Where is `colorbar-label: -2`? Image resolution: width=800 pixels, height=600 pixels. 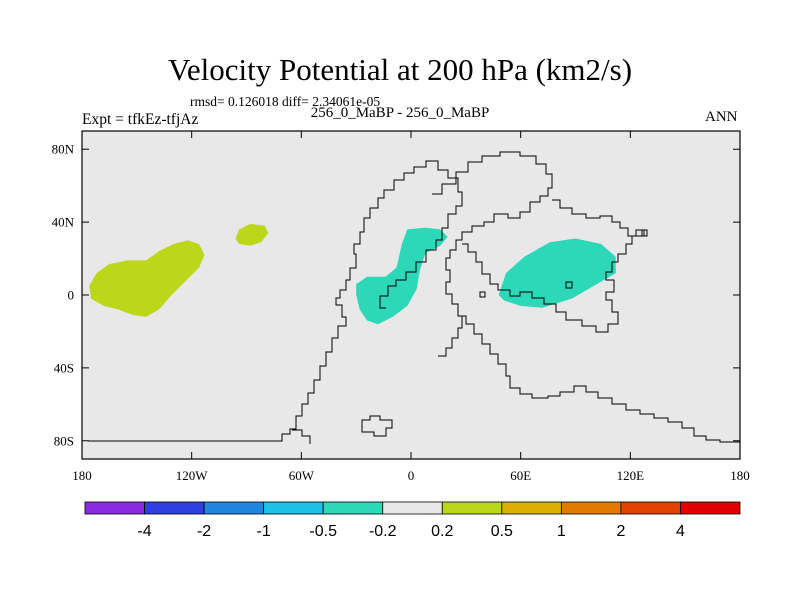
colorbar-label: -2 is located at coordinates (204, 531).